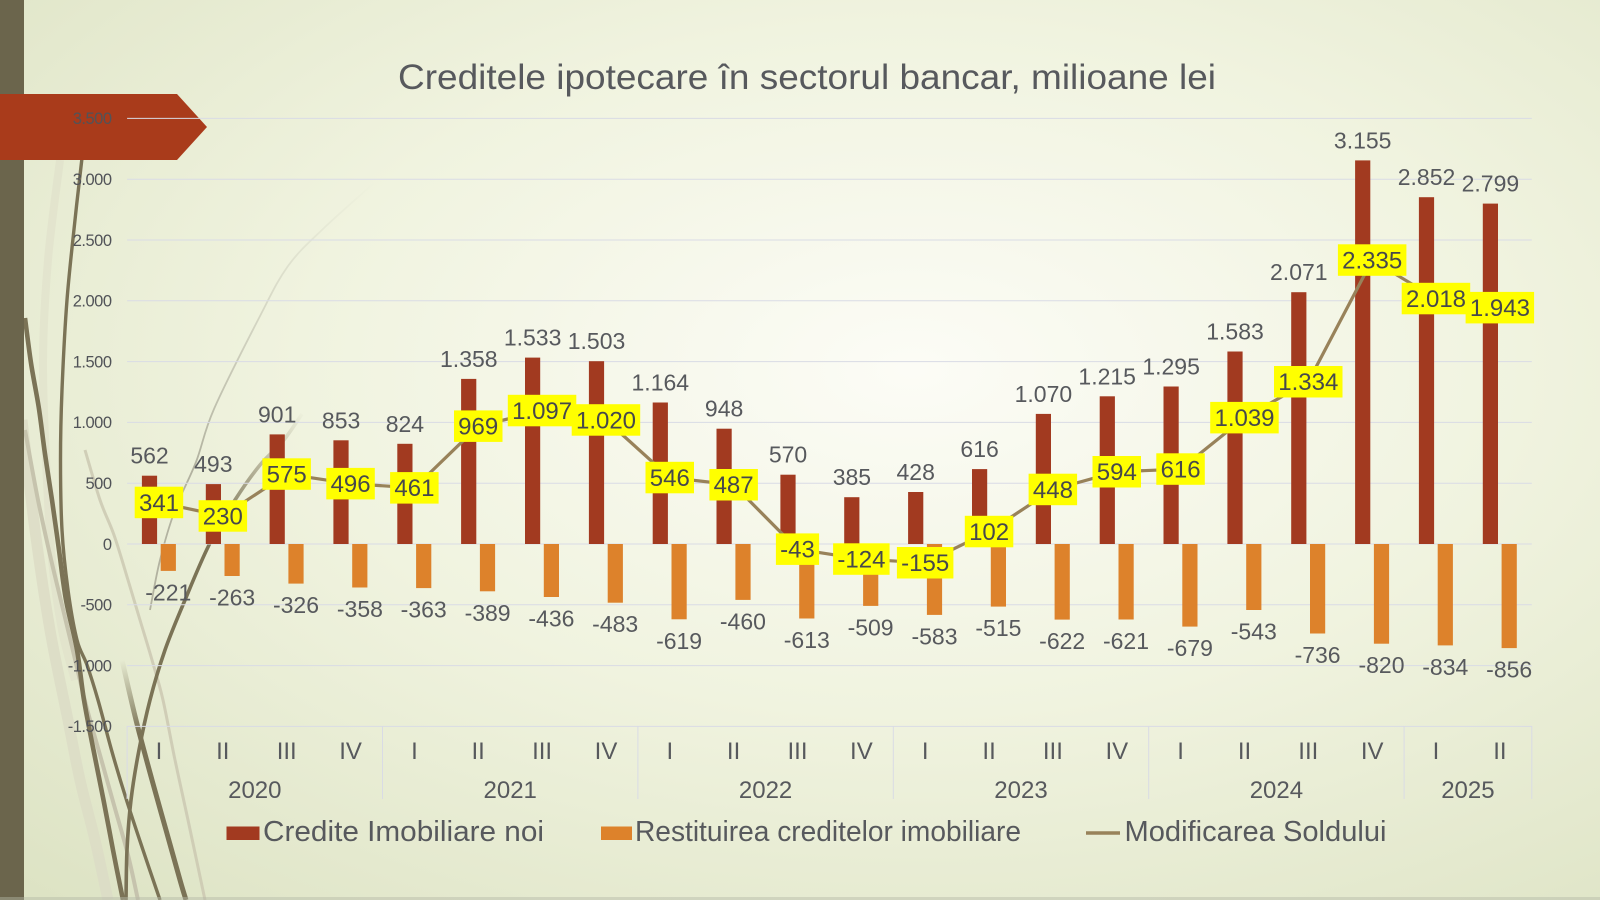 Image resolution: width=1600 pixels, height=905 pixels. I want to click on svg-text: 500, so click(98, 484).